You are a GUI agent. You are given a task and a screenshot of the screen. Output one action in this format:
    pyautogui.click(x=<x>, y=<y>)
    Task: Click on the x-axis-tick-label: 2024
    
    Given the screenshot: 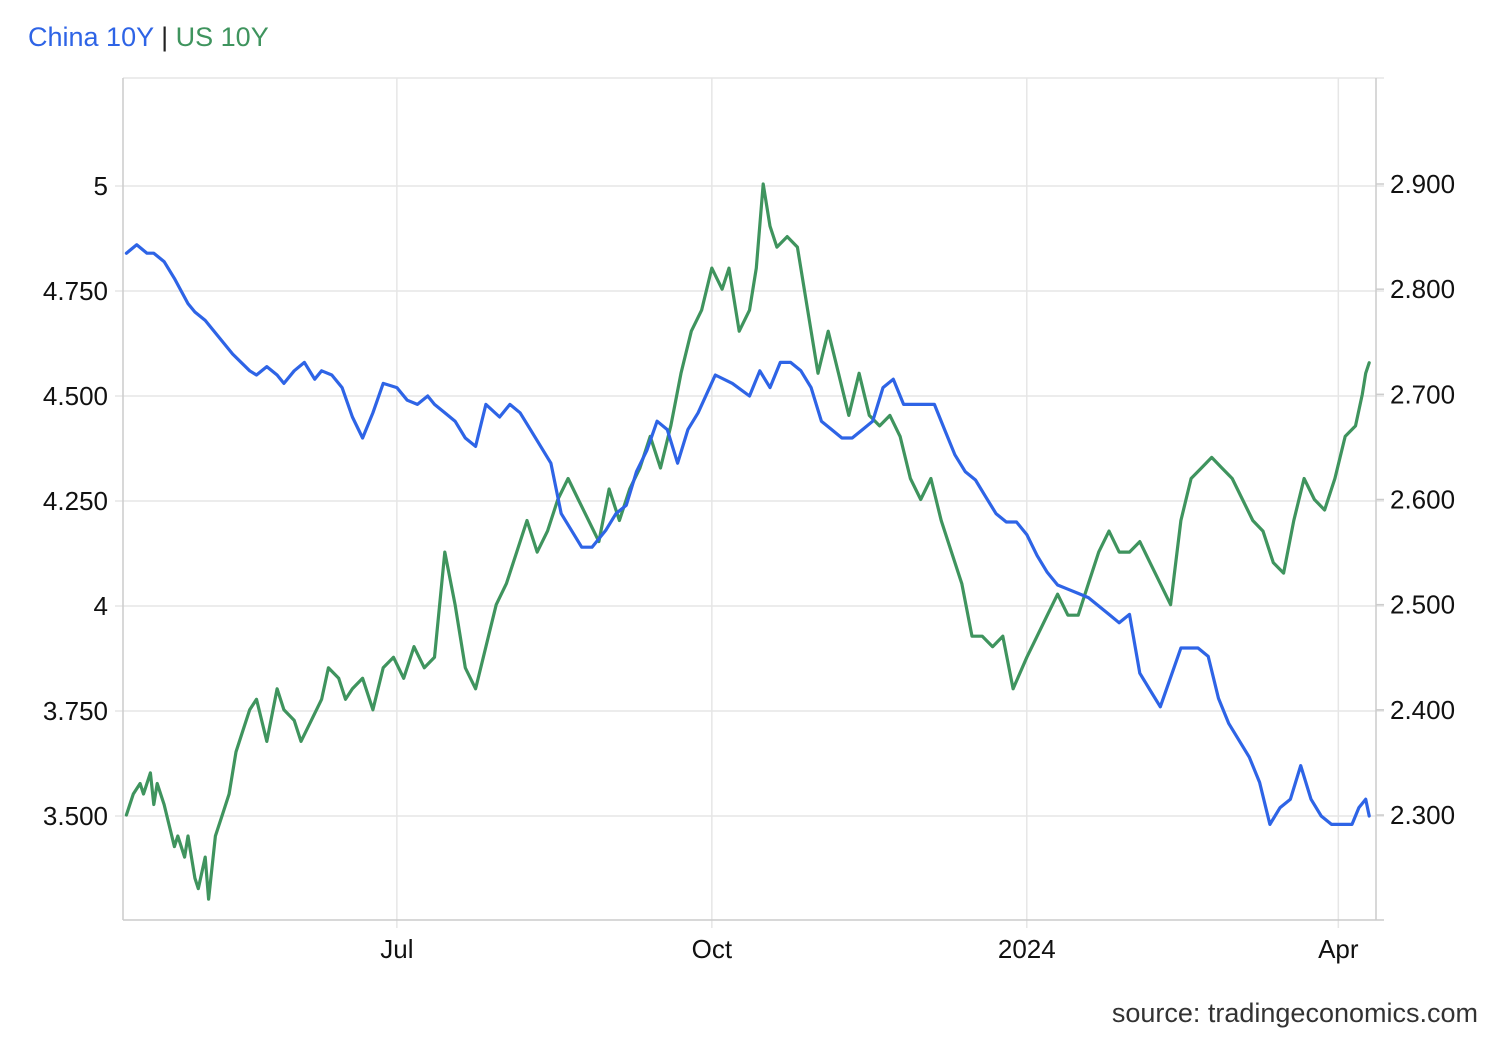 What is the action you would take?
    pyautogui.click(x=1027, y=949)
    